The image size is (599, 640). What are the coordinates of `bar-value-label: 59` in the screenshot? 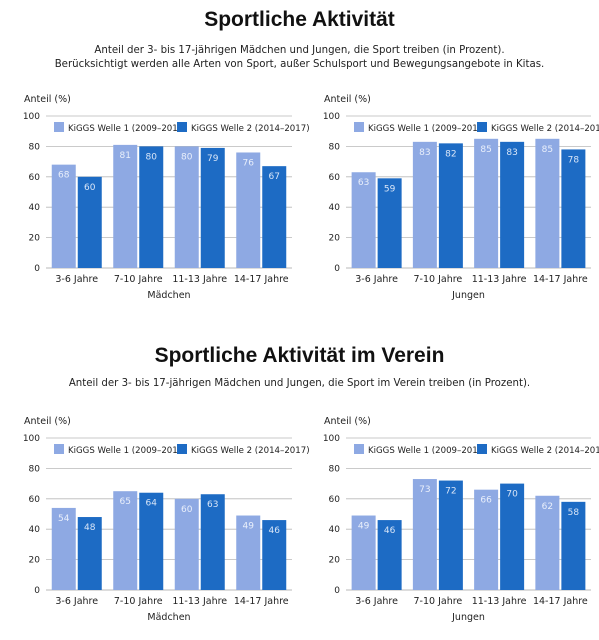 It's located at (390, 189).